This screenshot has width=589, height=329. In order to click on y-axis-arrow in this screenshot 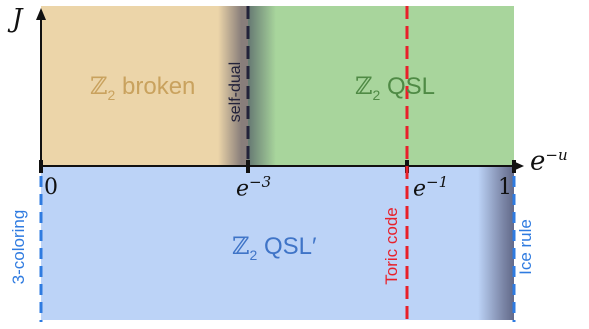, I will do `click(41, 14)`.